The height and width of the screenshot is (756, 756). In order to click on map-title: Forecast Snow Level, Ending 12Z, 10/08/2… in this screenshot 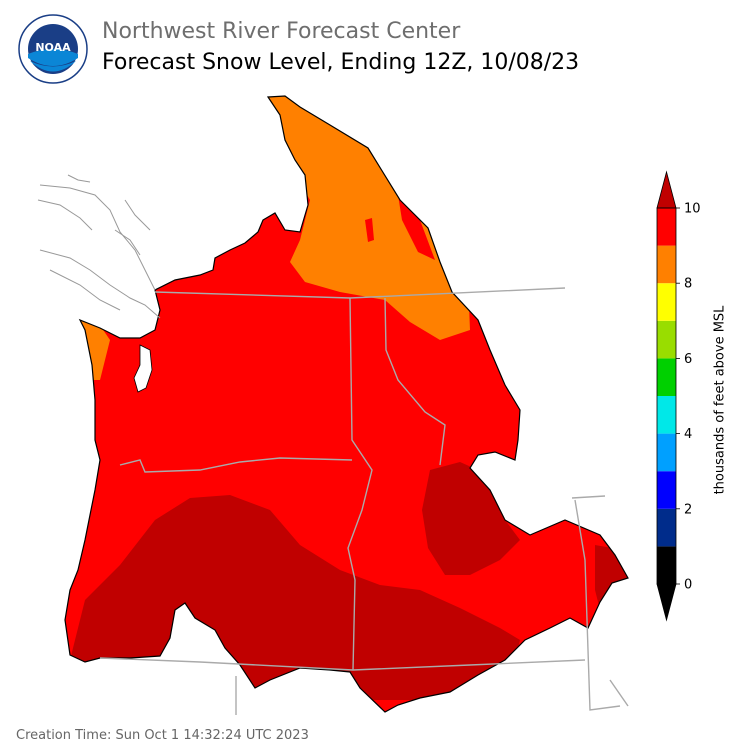, I will do `click(341, 62)`.